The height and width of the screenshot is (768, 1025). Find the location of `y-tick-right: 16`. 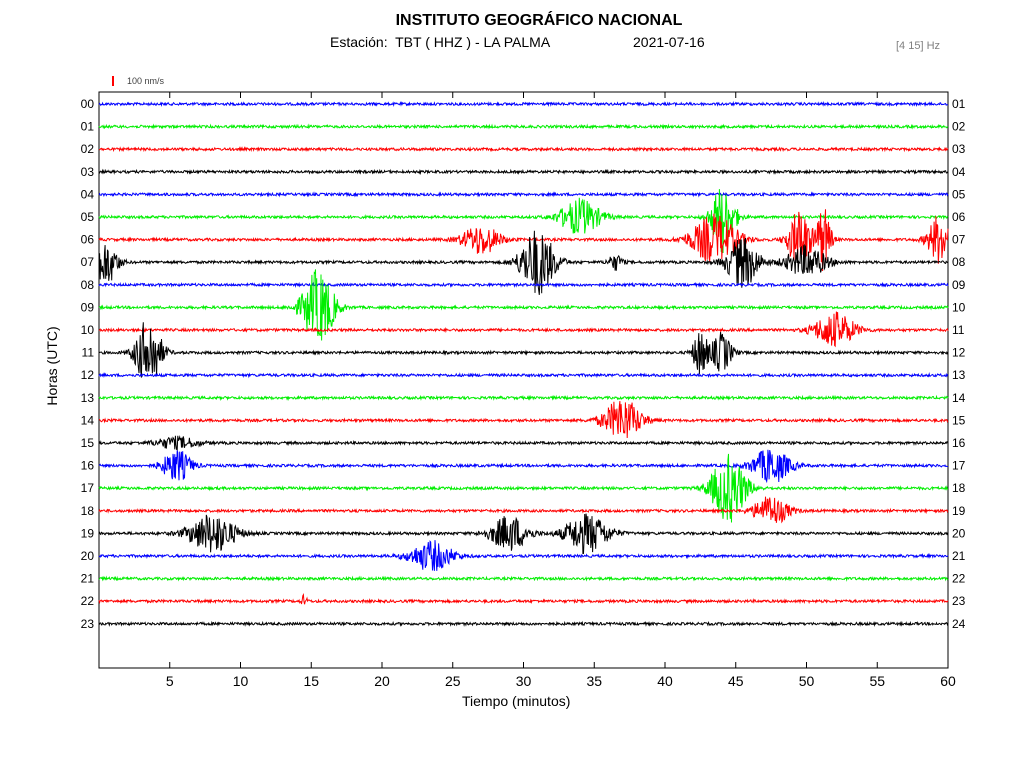

y-tick-right: 16 is located at coordinates (959, 443).